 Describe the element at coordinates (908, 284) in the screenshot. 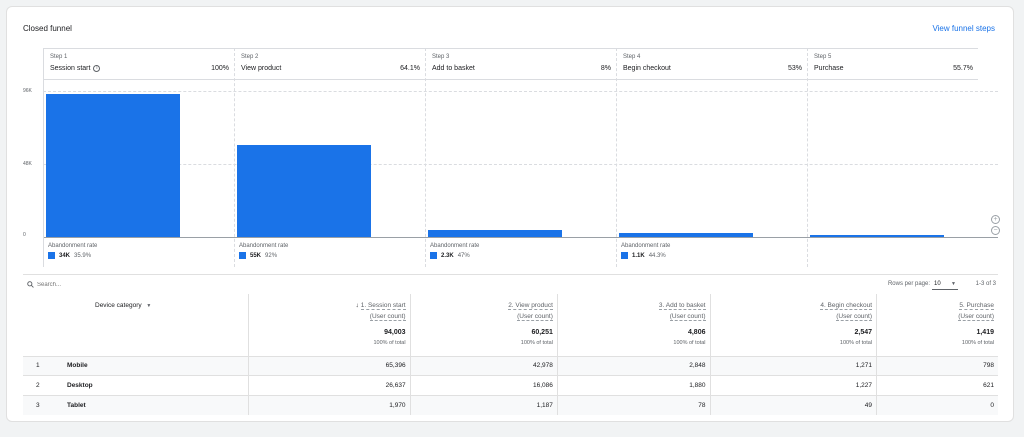

I see `rows-per-page-label: Rows per page:` at that location.